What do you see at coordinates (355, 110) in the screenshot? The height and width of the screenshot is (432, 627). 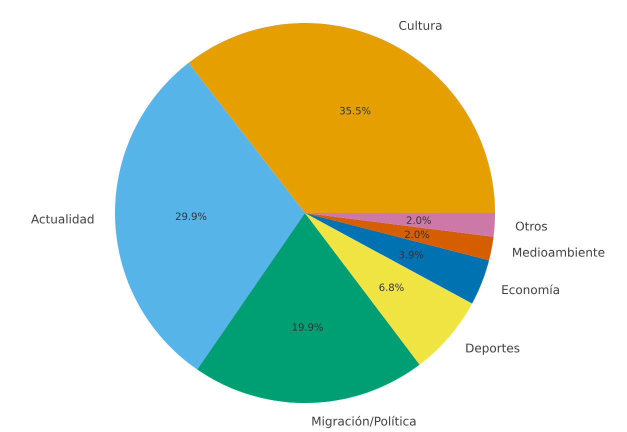 I see `data-label: 35.5%` at bounding box center [355, 110].